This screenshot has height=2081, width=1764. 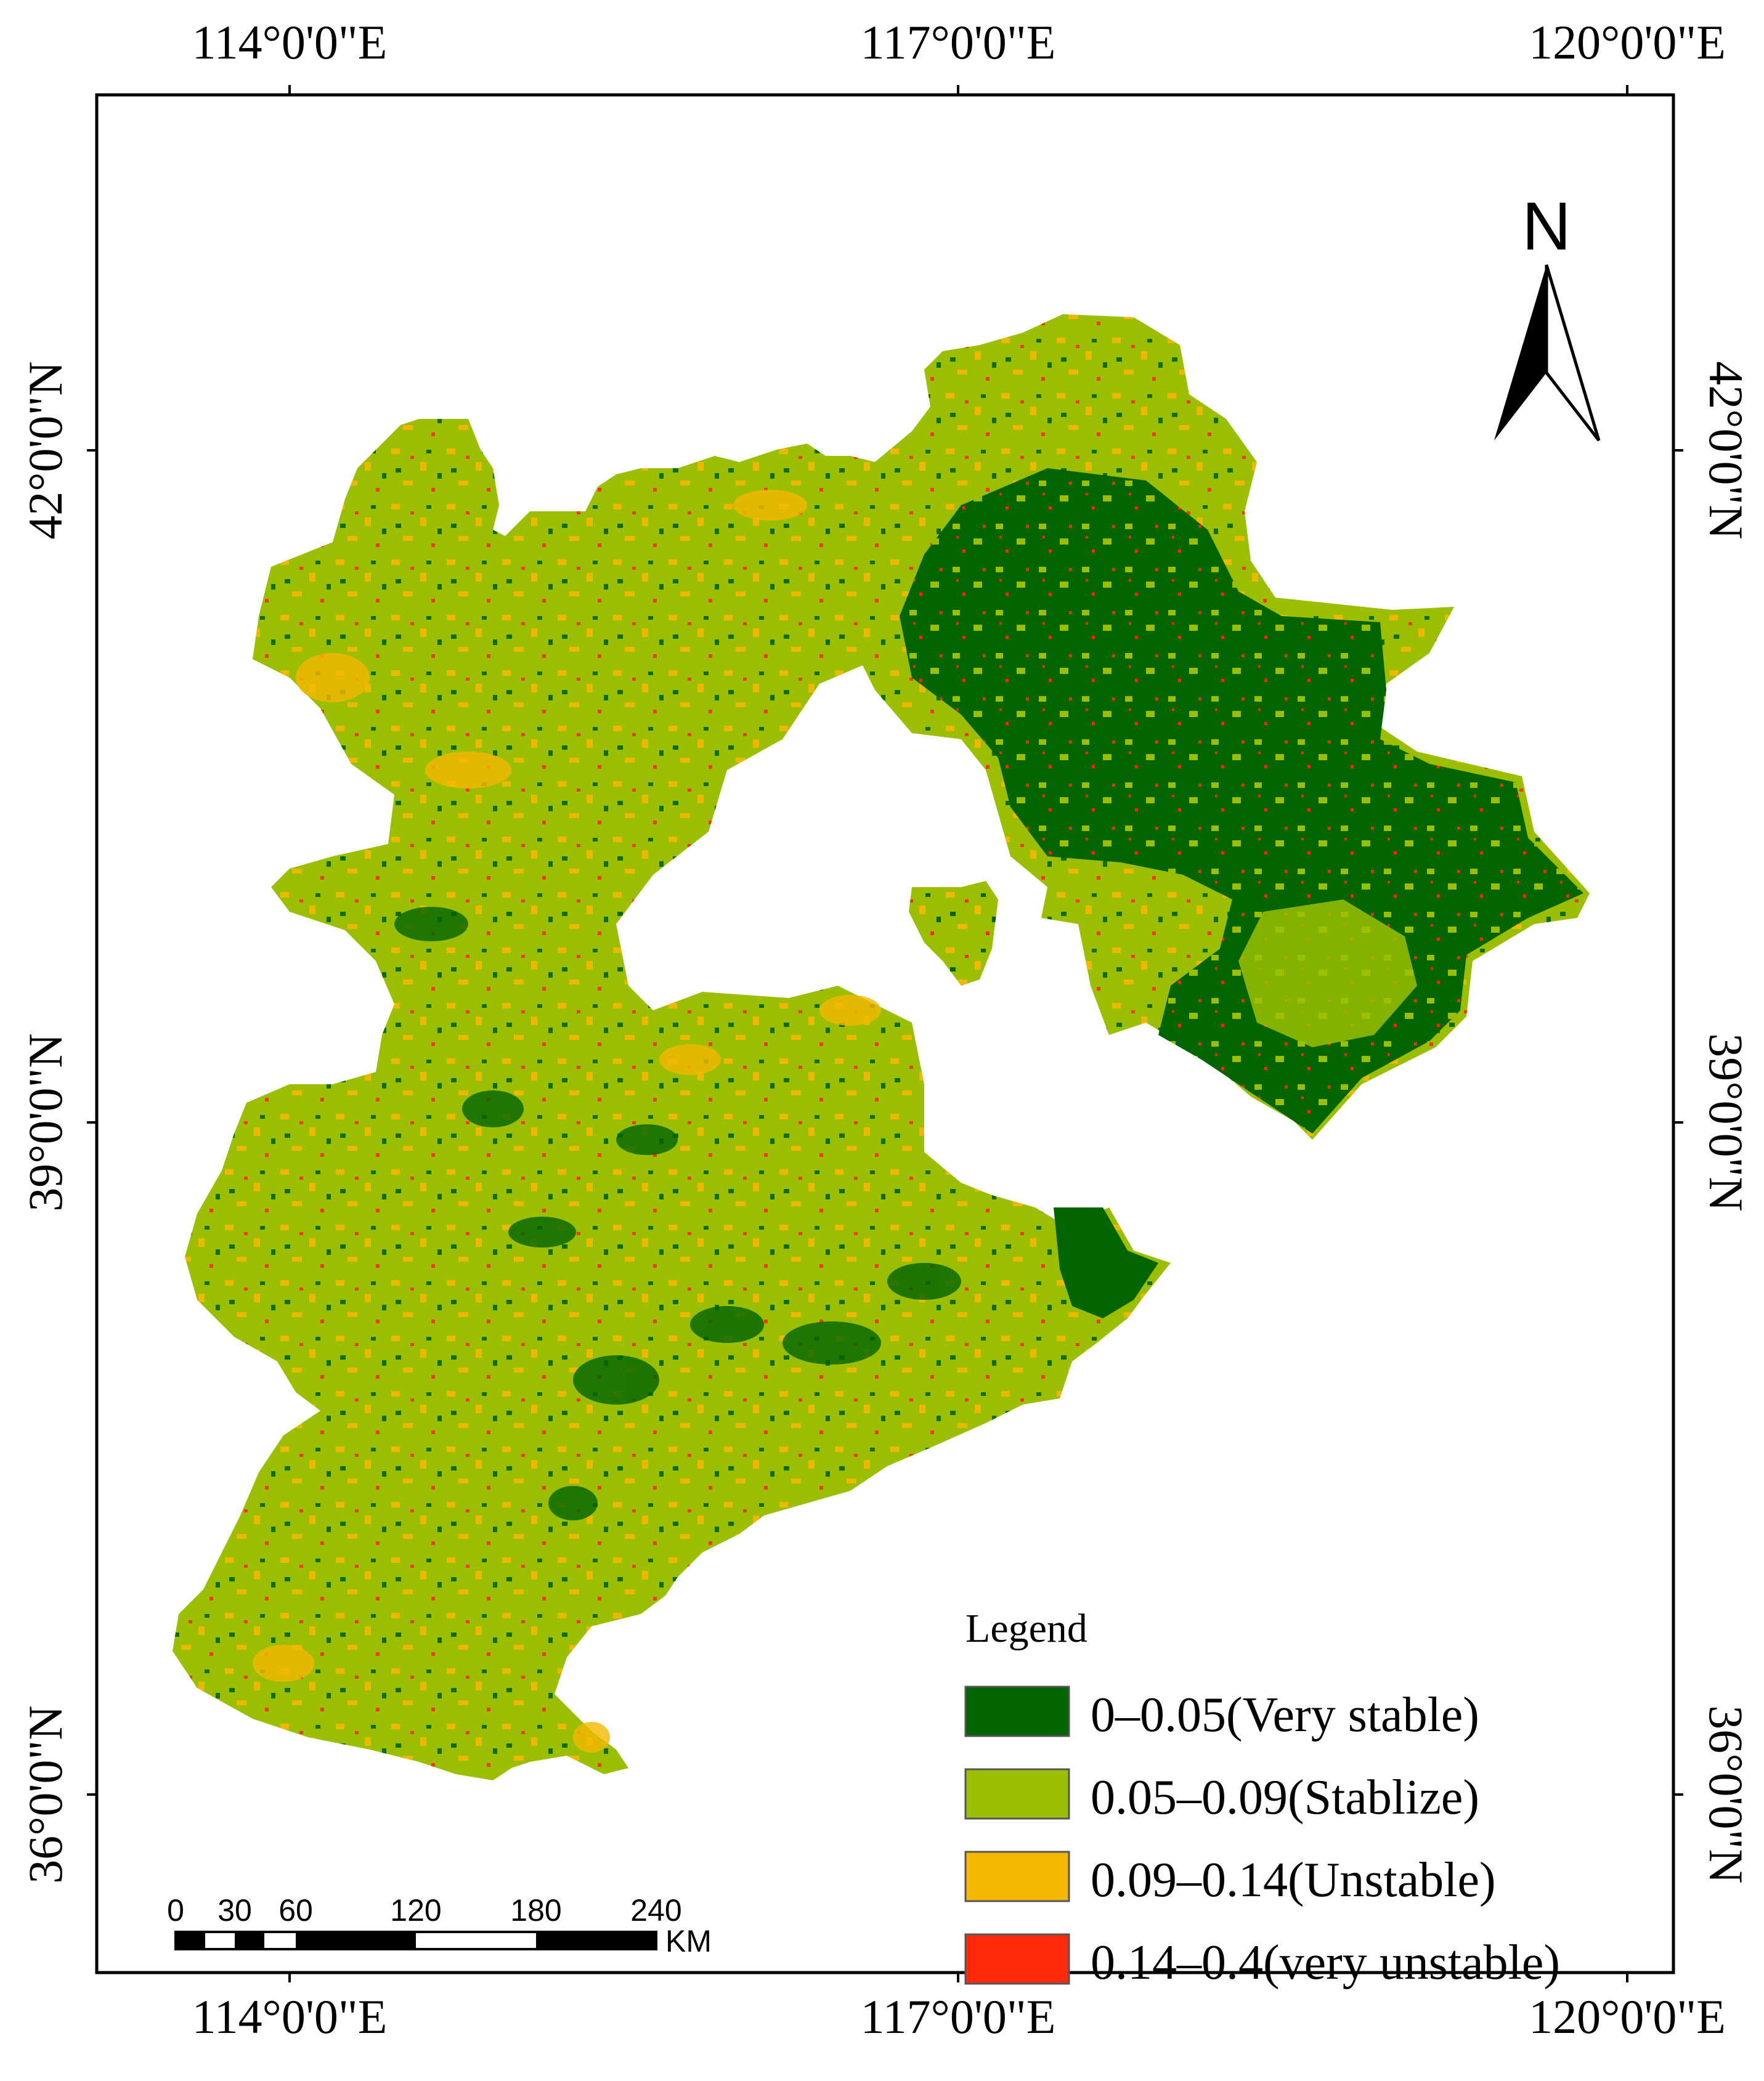 What do you see at coordinates (958, 42) in the screenshot?
I see `lon-label-top-2: 117°0'0"E` at bounding box center [958, 42].